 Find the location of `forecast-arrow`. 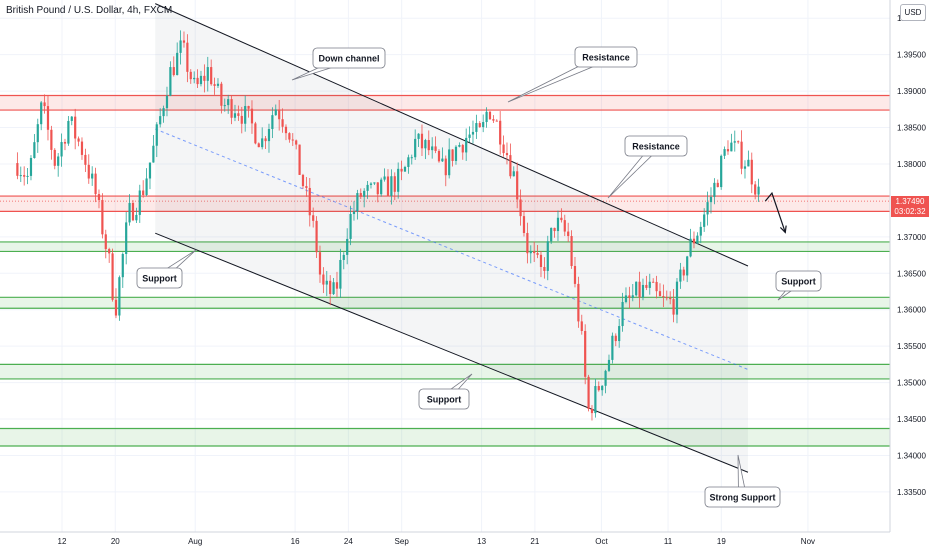

forecast-arrow is located at coordinates (775, 212).